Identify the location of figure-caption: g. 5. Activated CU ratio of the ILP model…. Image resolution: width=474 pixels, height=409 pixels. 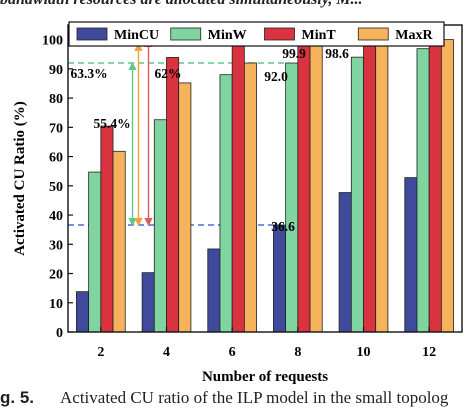
(237, 398).